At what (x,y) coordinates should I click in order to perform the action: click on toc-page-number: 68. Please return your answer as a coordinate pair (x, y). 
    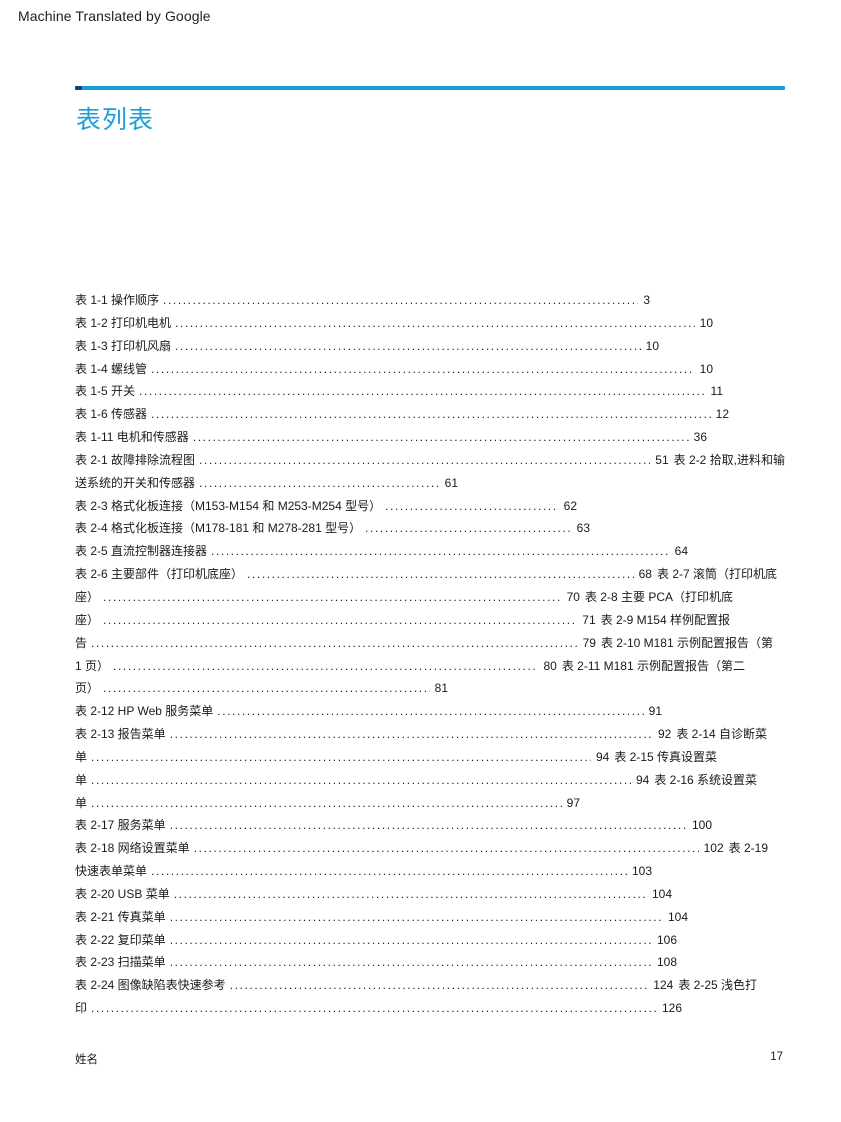
    Looking at the image, I should click on (645, 574).